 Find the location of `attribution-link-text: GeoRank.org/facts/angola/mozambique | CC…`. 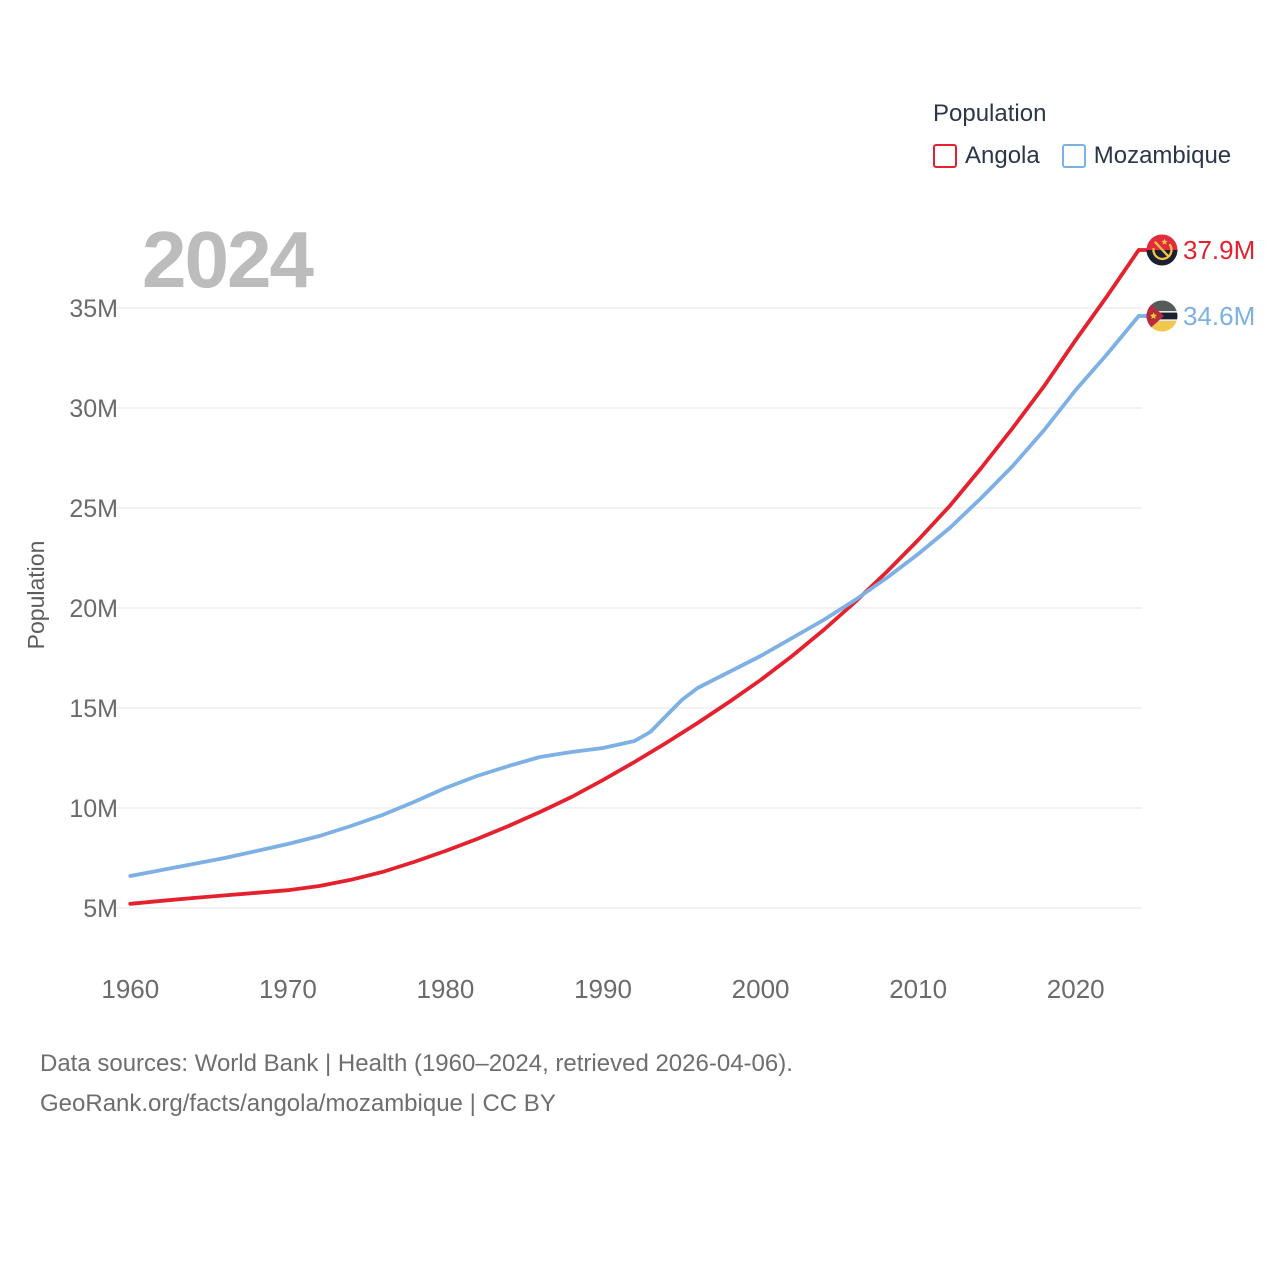

attribution-link-text: GeoRank.org/facts/angola/mozambique | CC… is located at coordinates (298, 1103).